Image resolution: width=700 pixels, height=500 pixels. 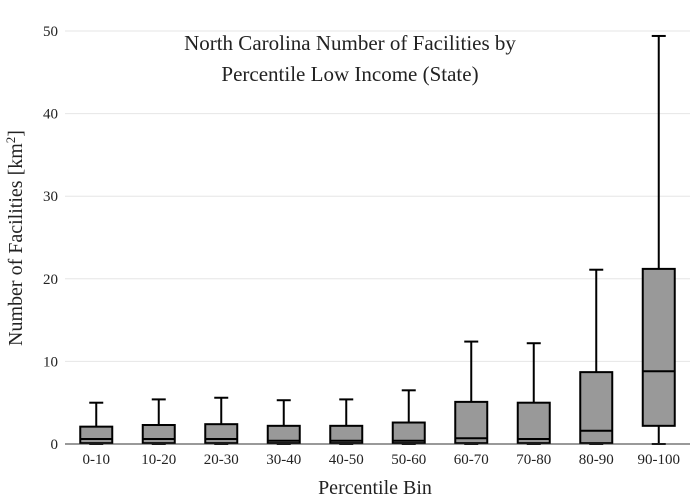 What do you see at coordinates (50, 197) in the screenshot?
I see `y-tick-label: 30` at bounding box center [50, 197].